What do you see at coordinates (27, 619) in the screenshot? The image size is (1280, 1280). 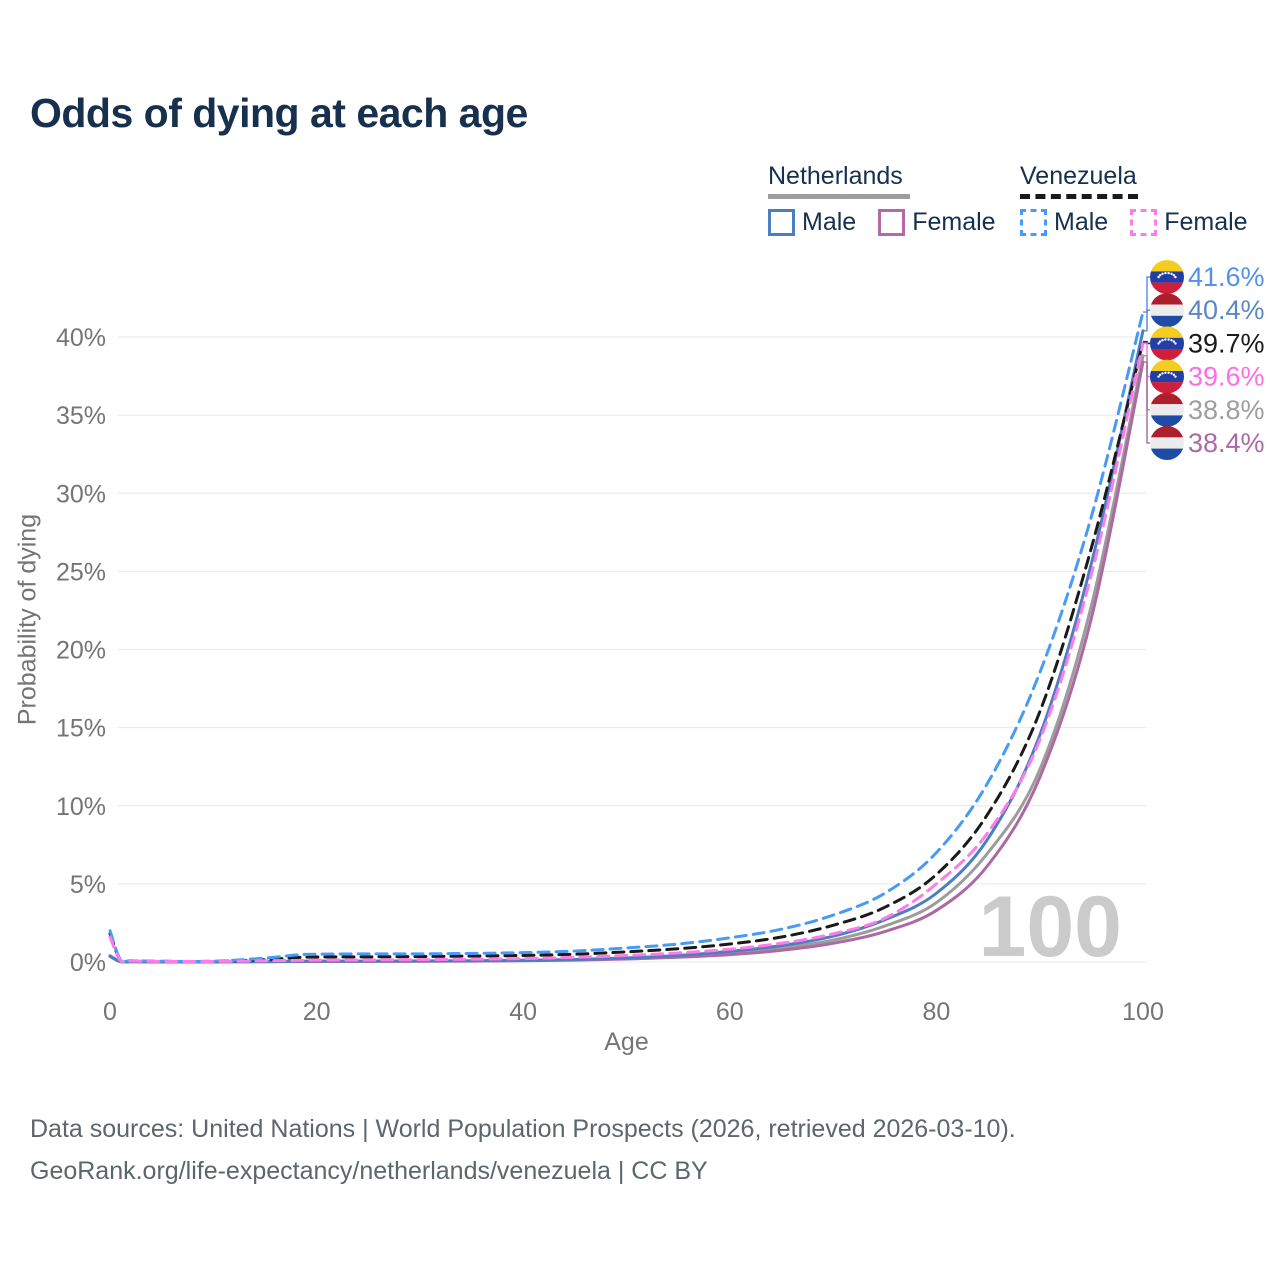 I see `y-axis-title: Probability of dying` at bounding box center [27, 619].